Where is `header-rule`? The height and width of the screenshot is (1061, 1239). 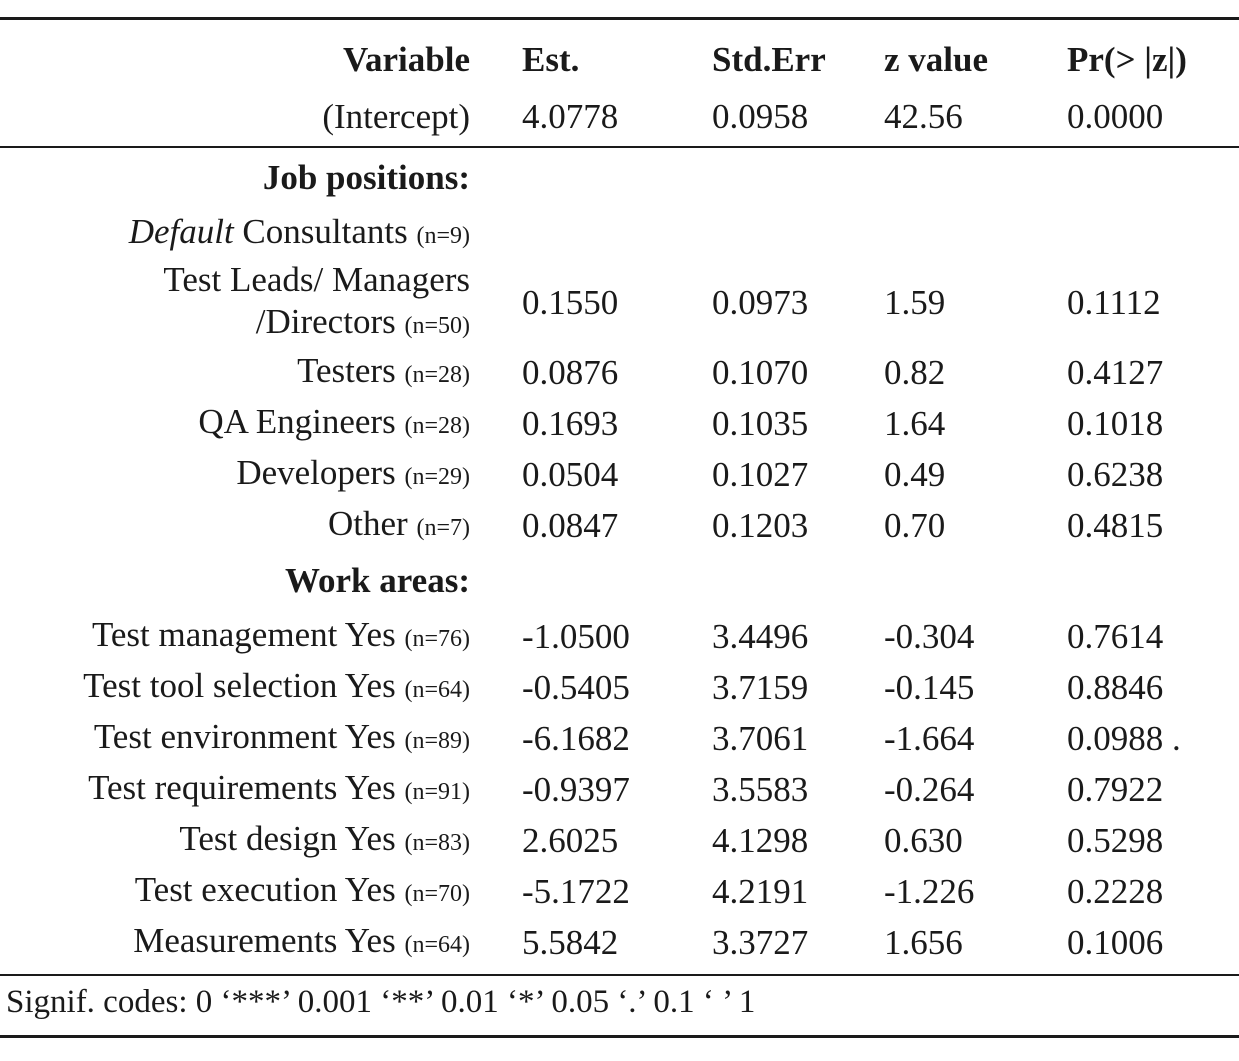
header-rule is located at coordinates (619, 147).